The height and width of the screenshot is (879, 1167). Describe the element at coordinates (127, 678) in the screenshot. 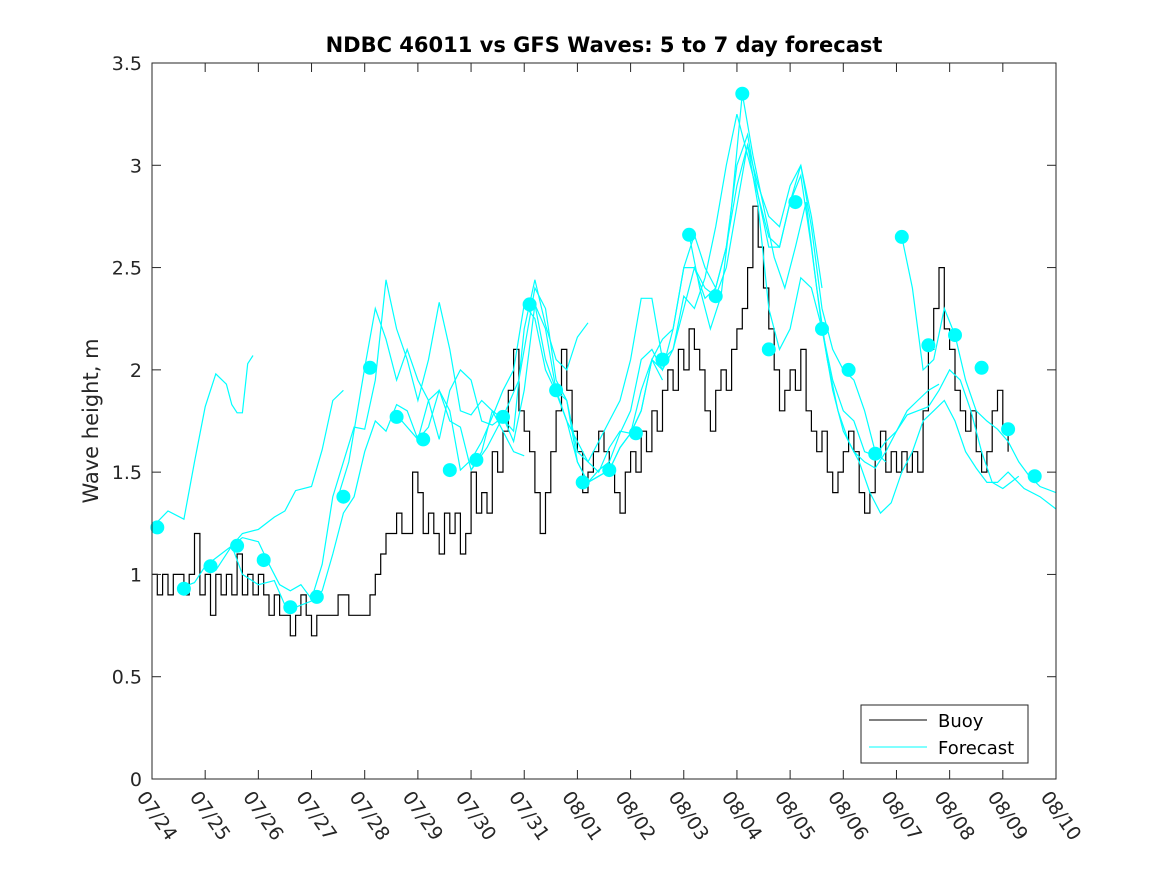

I see `y-tick-label: 0.5` at that location.